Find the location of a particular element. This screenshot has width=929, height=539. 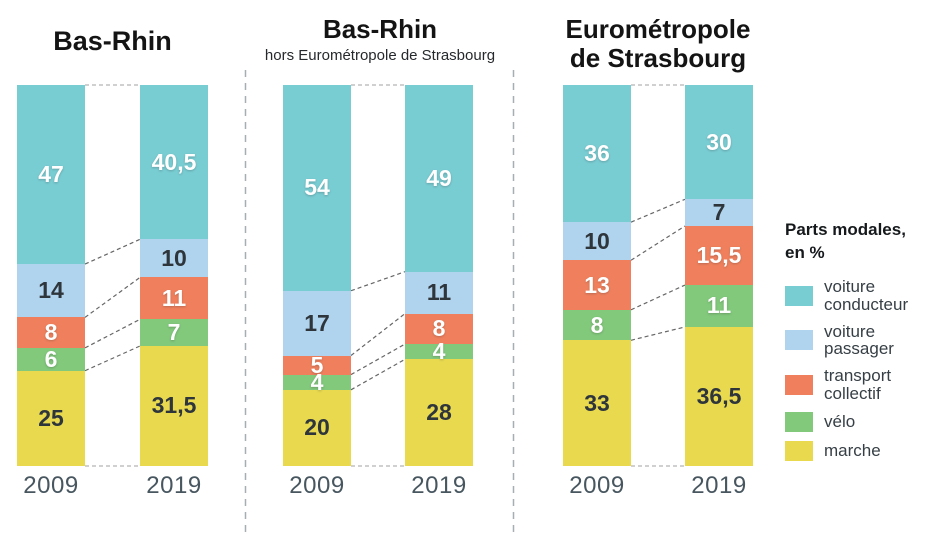

bar-segment-transport-collectif: 13 is located at coordinates (597, 285).